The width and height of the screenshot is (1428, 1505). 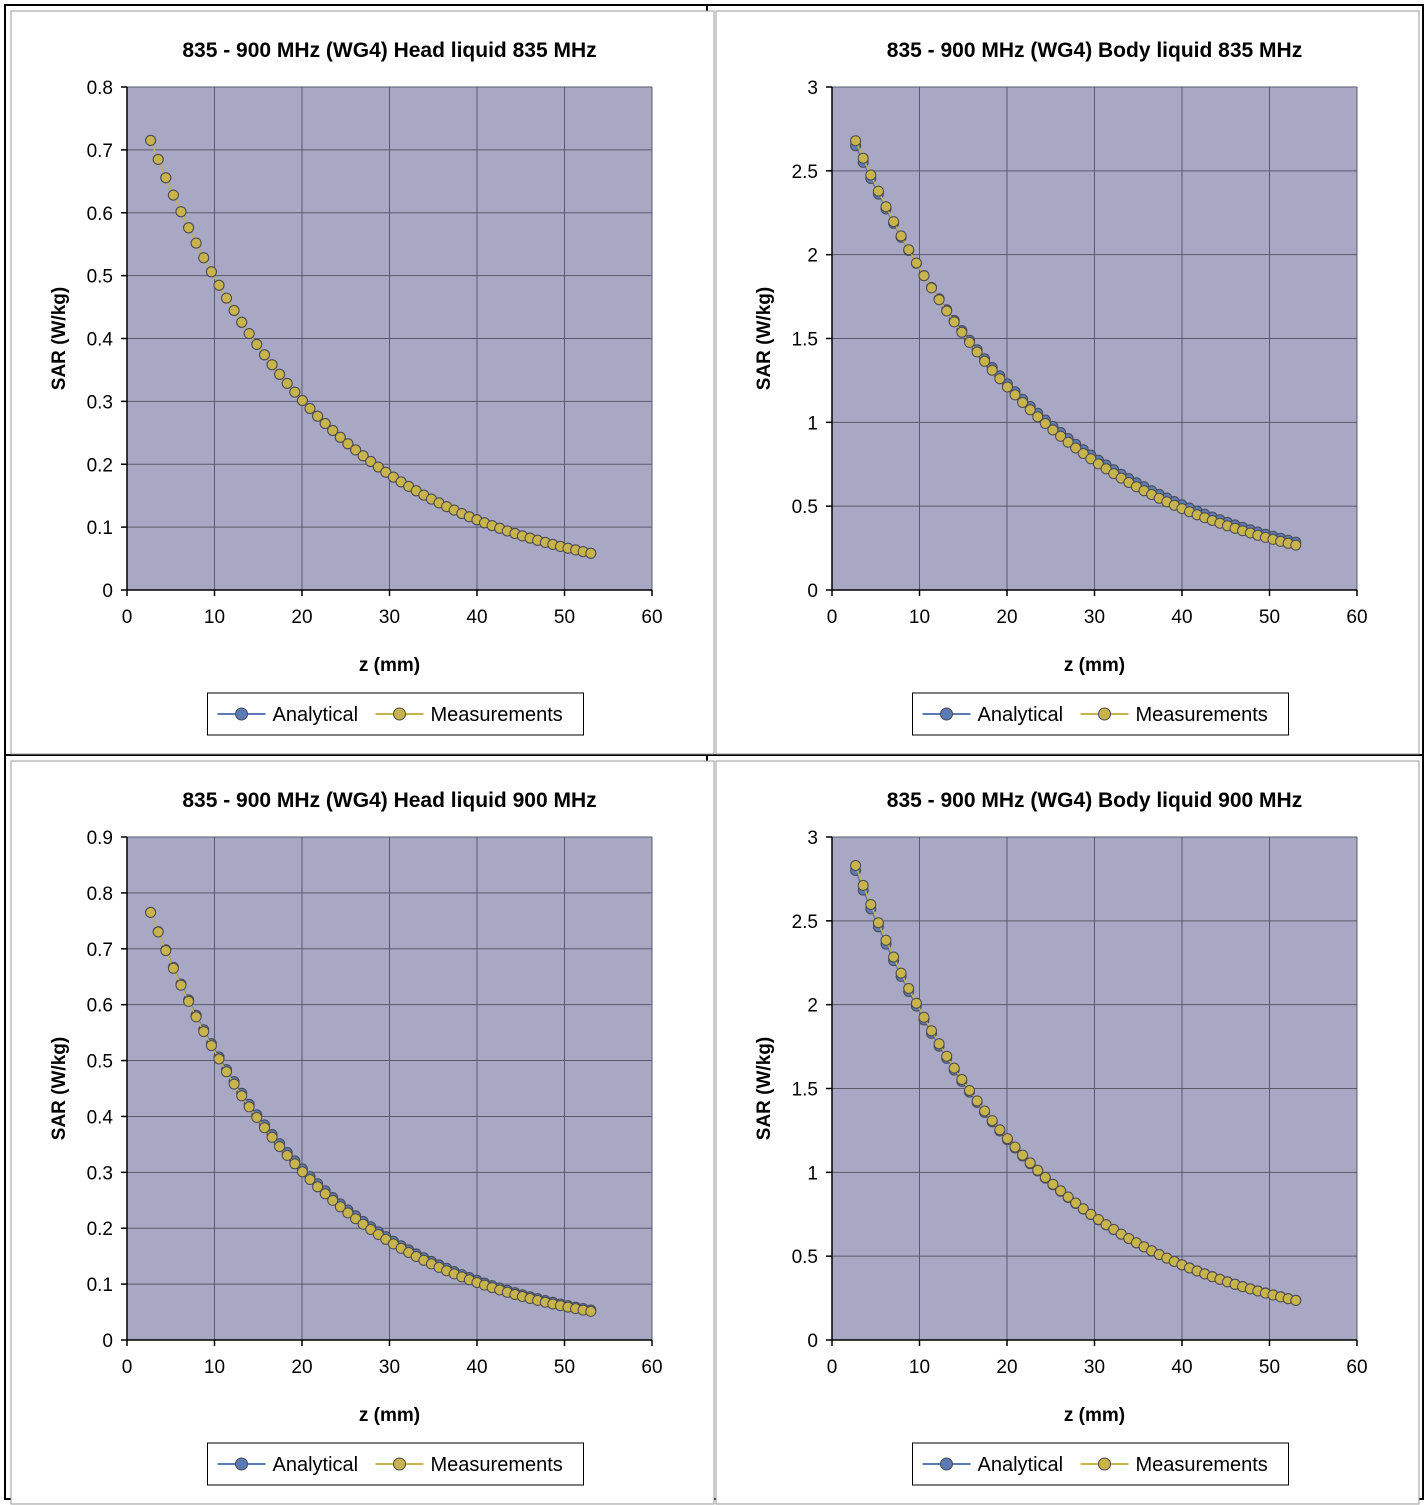 I want to click on x-tick-label: 50, so click(x=564, y=1367).